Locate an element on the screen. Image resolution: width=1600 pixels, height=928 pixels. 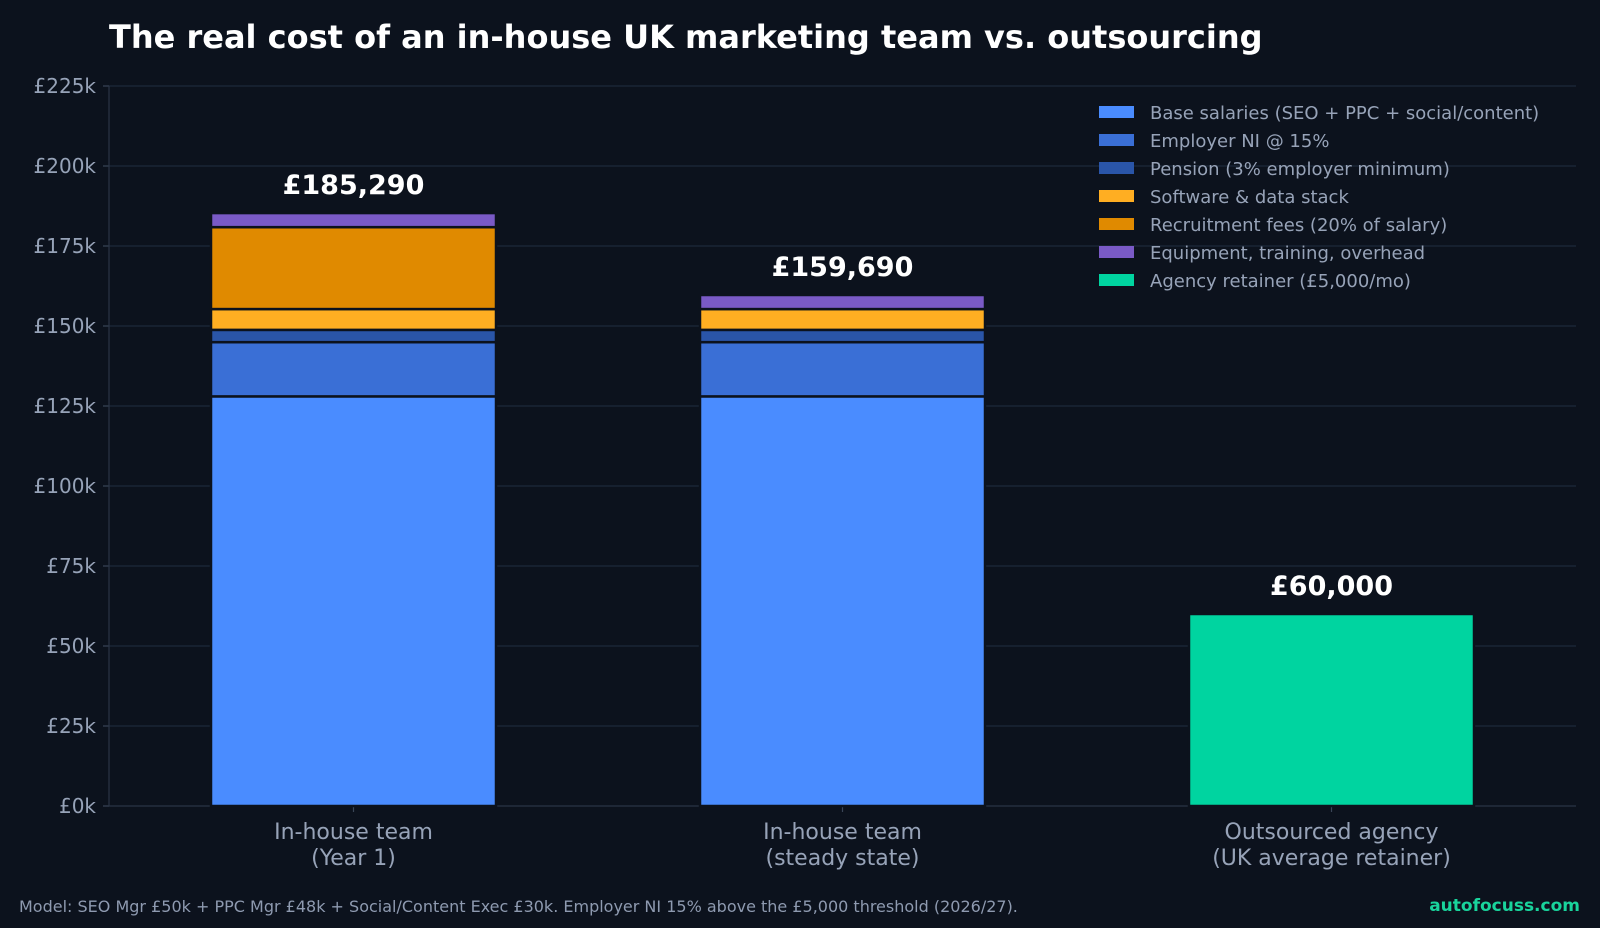
y-tick-label: £225k is located at coordinates (65, 86).